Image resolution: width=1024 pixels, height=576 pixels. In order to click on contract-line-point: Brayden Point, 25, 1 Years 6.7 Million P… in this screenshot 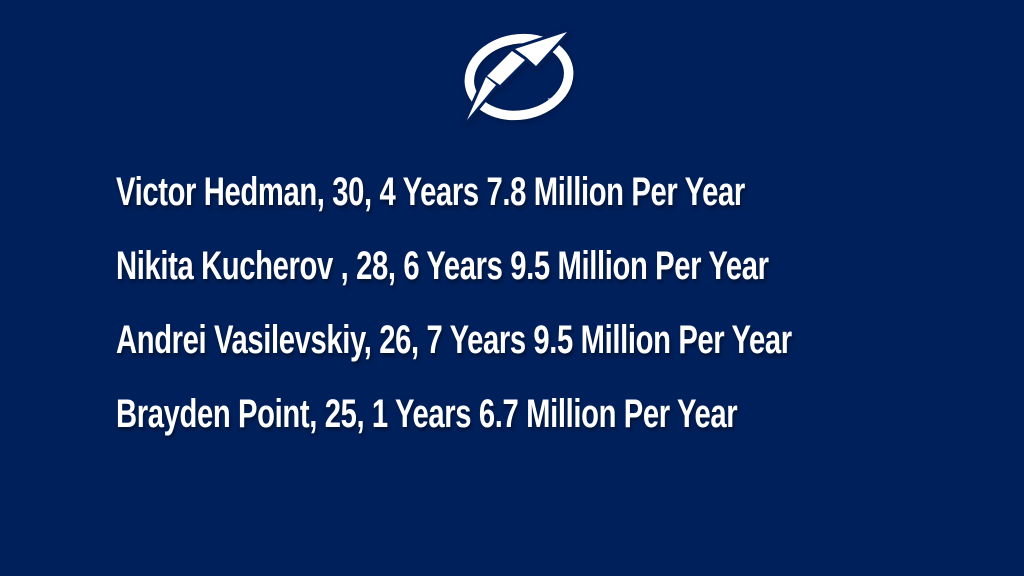, I will do `click(427, 413)`.